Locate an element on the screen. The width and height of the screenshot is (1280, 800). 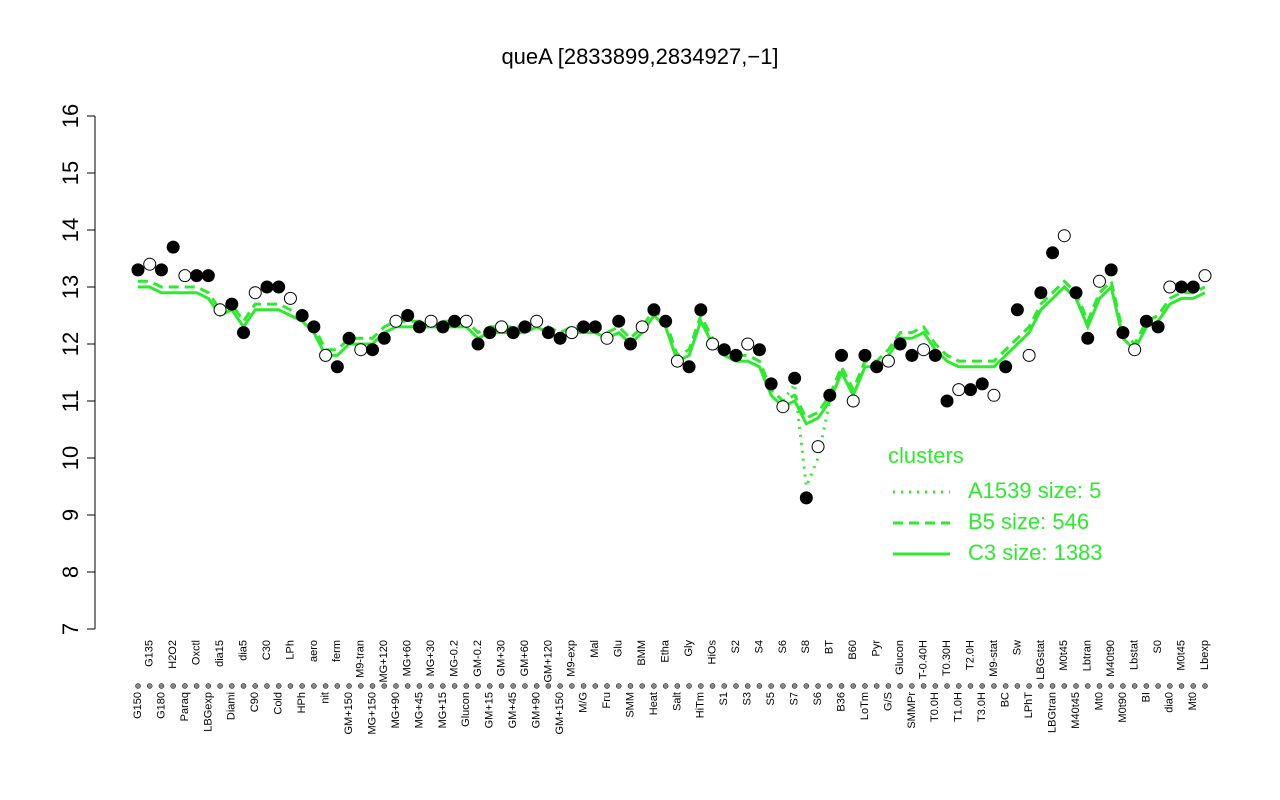
legend-label: A1539 size: 5 is located at coordinates (1034, 490).